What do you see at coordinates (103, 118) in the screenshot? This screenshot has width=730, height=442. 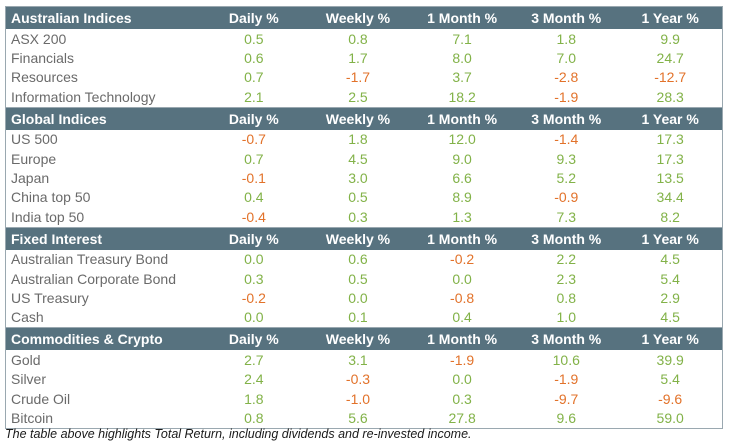 I see `section-title: Global Indices` at bounding box center [103, 118].